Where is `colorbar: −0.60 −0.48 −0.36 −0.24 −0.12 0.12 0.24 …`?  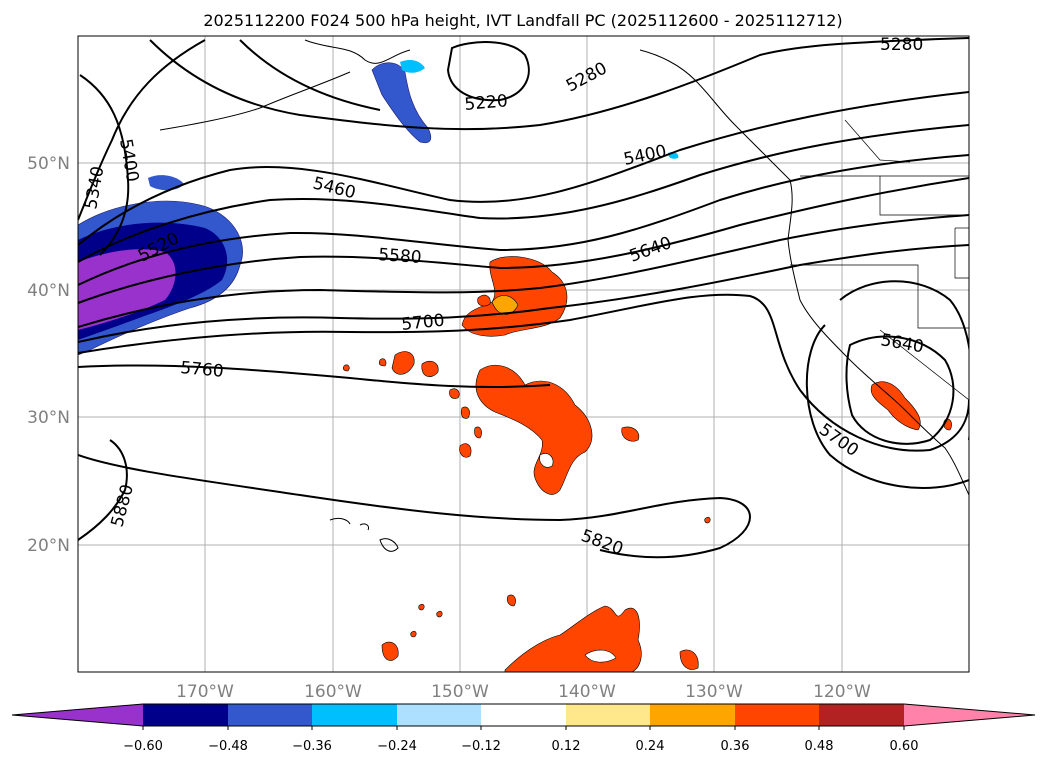 colorbar: −0.60 −0.48 −0.36 −0.24 −0.12 0.12 0.24 … is located at coordinates (523, 728).